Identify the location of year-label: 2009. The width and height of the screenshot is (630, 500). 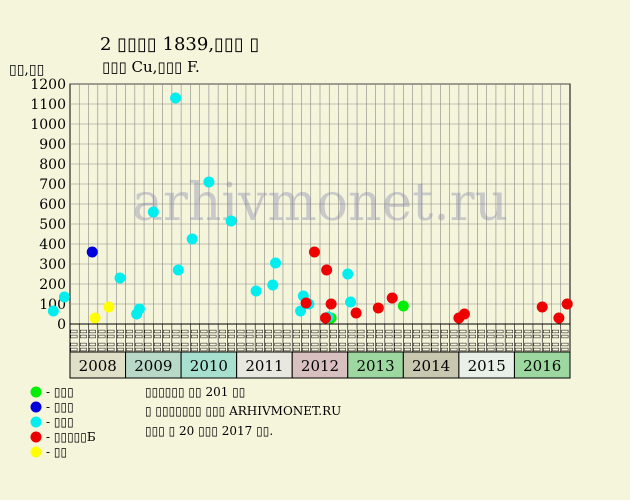
(153, 366).